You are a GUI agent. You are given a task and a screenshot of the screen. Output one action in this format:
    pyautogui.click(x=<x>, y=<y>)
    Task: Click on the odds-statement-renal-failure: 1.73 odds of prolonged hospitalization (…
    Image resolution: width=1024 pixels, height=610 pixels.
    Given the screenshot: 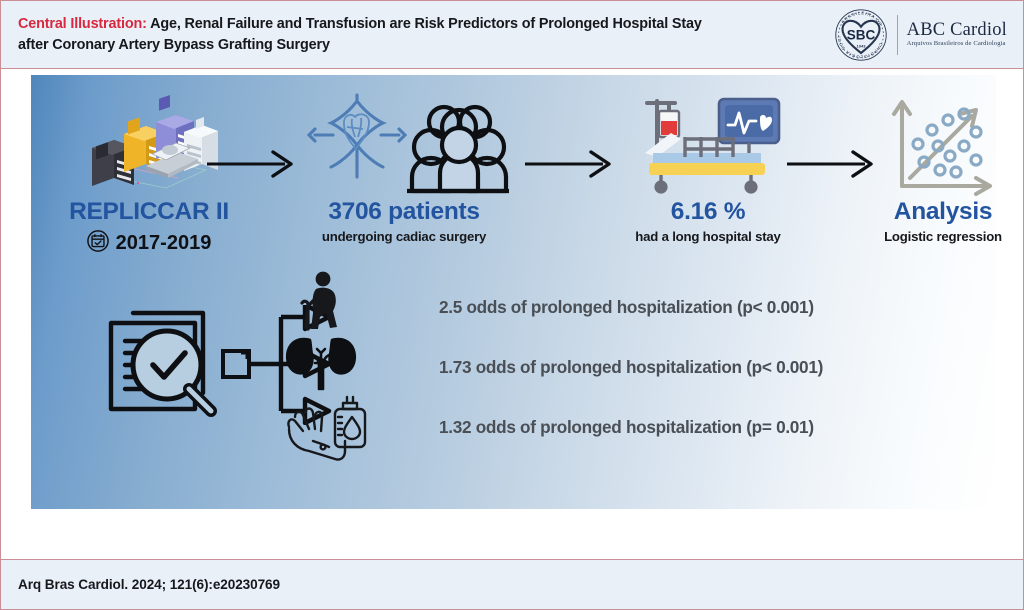 What is the action you would take?
    pyautogui.click(x=631, y=367)
    